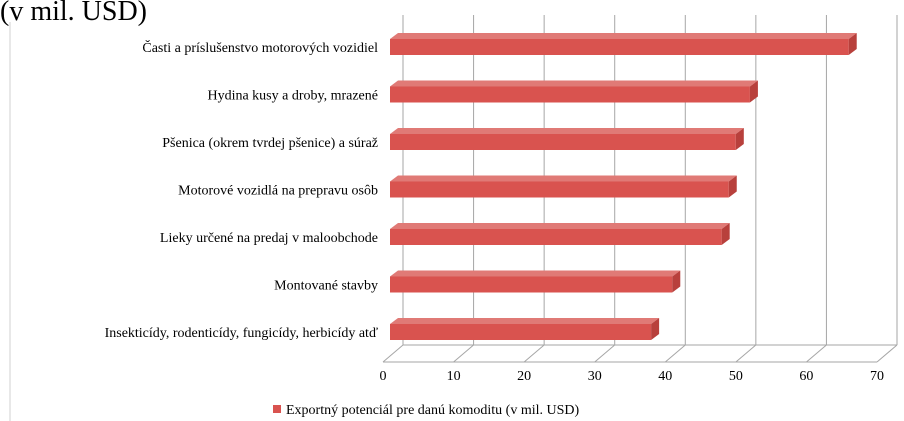 This screenshot has height=421, width=904. What do you see at coordinates (383, 376) in the screenshot?
I see `x-tick-label: 0` at bounding box center [383, 376].